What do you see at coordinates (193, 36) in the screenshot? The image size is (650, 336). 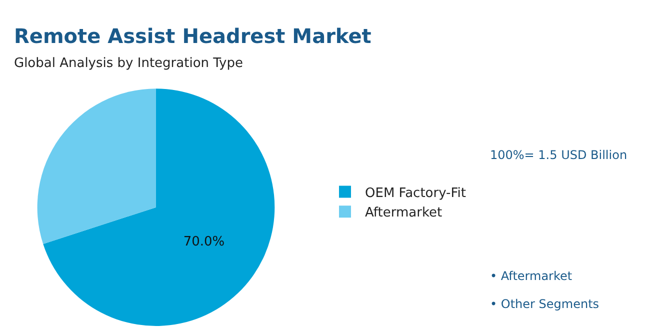 I see `chart-title: Remote Assist Headrest Market` at bounding box center [193, 36].